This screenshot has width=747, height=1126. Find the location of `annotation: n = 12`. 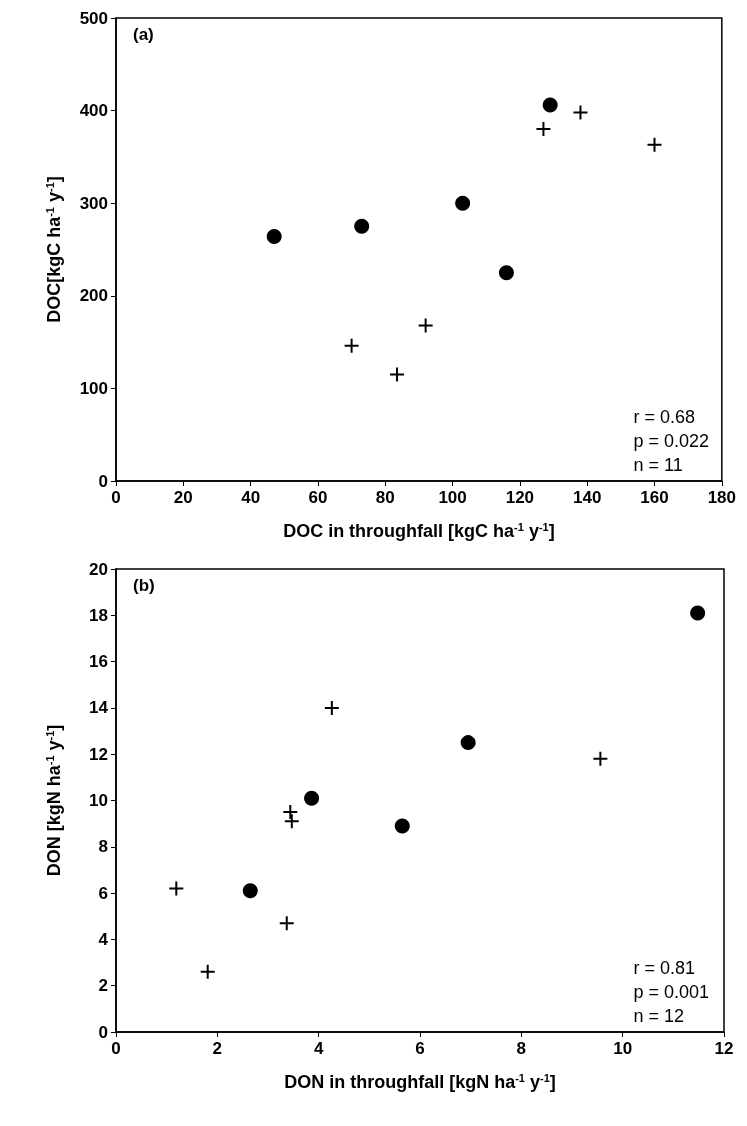

annotation: n = 12 is located at coordinates (658, 1016).